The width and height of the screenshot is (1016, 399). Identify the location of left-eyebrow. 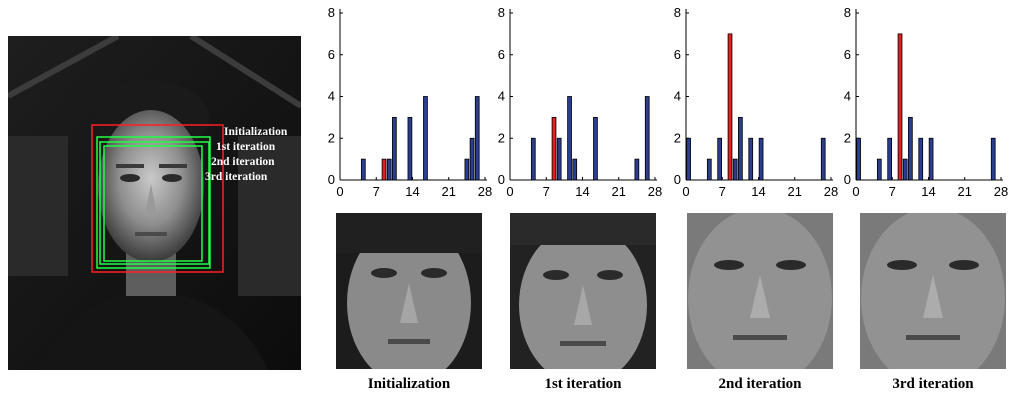
(130, 166).